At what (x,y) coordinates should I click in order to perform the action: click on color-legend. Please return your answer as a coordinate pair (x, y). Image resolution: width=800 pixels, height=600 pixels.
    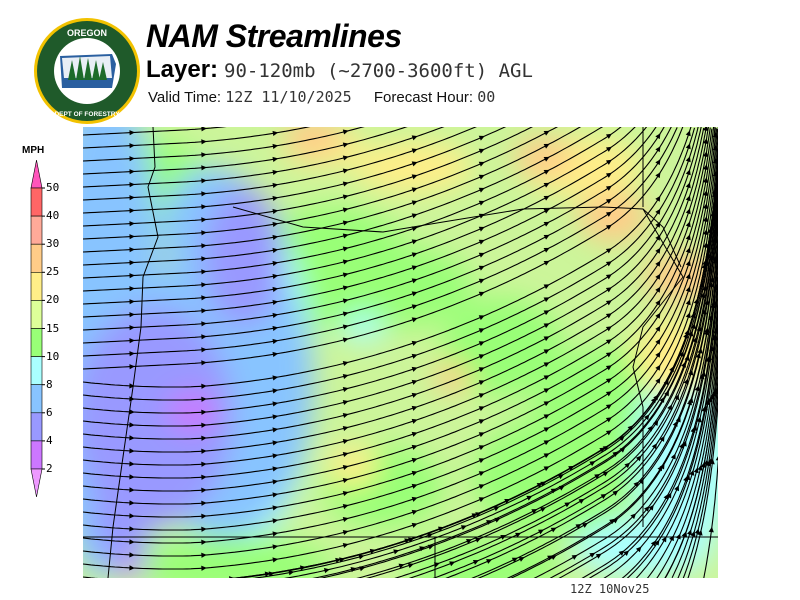
    Looking at the image, I should click on (37, 328).